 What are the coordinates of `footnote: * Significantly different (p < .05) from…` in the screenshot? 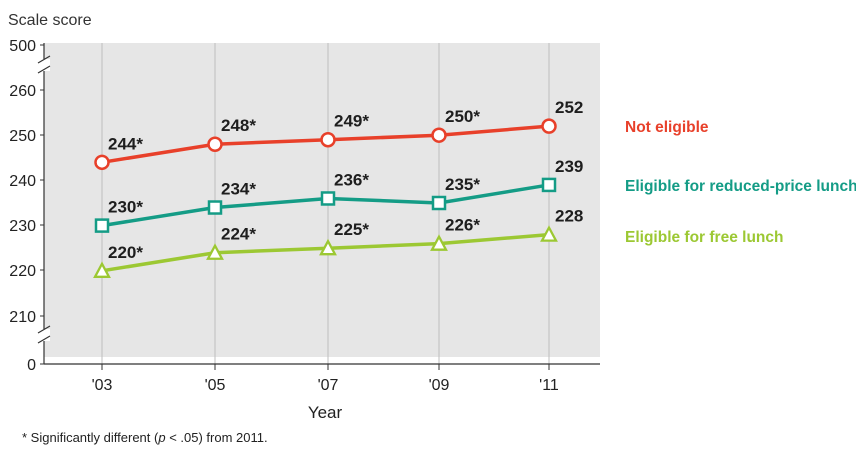 It's located at (145, 437).